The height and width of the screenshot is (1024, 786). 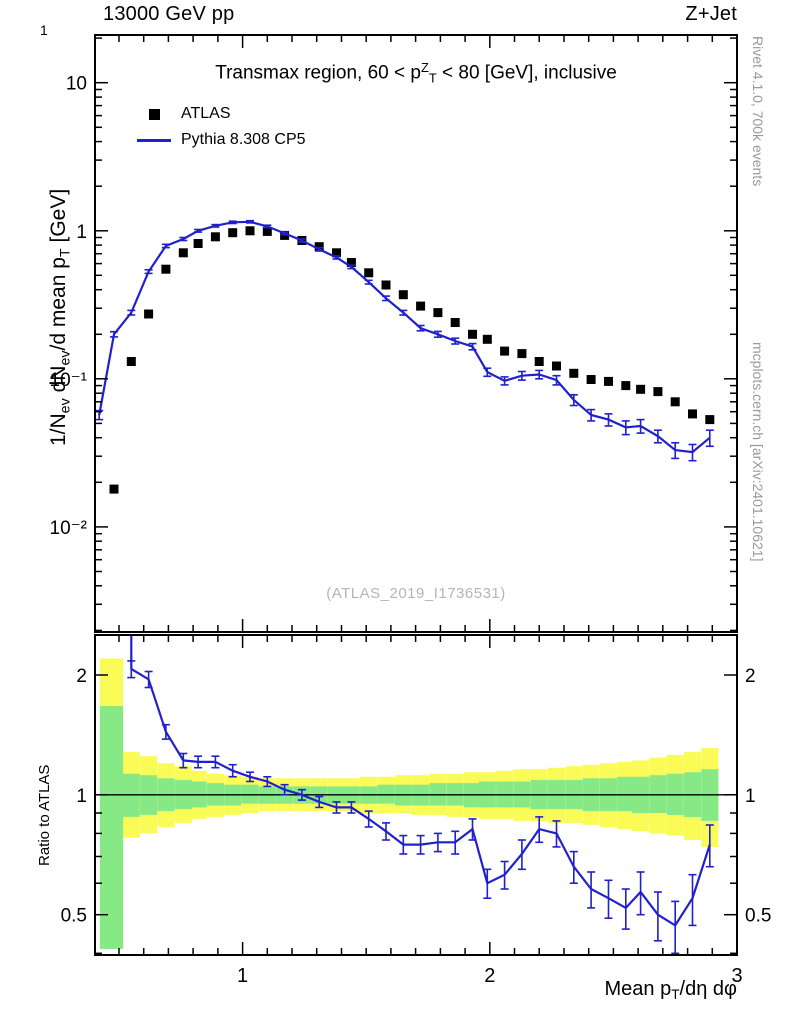 What do you see at coordinates (711, 14) in the screenshot?
I see `process-label: Z+Jet` at bounding box center [711, 14].